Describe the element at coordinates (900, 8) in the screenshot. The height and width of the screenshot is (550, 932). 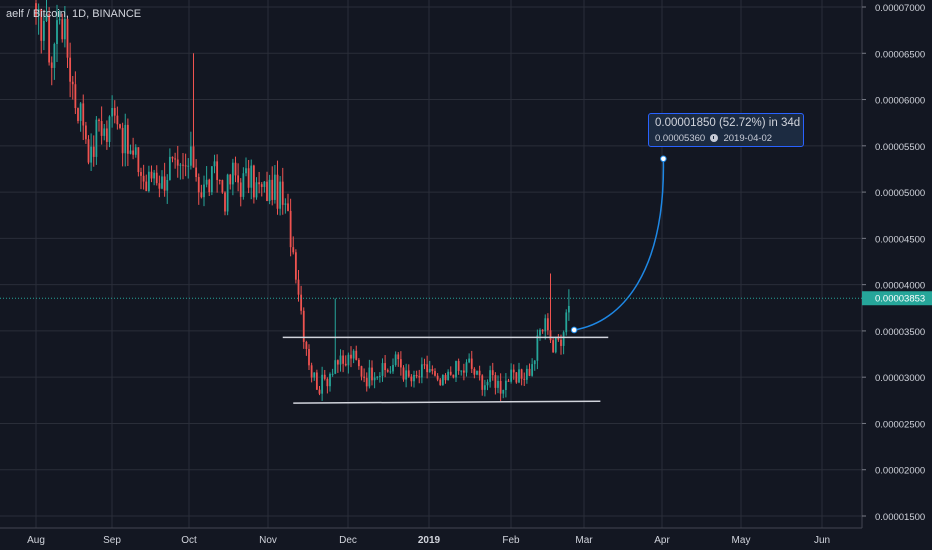
I see `price-tick-label: 0.00007000` at that location.